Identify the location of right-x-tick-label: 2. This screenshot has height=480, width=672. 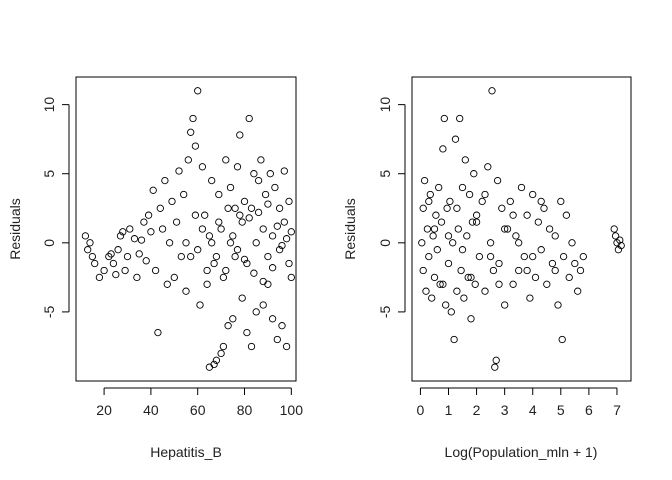
(477, 410).